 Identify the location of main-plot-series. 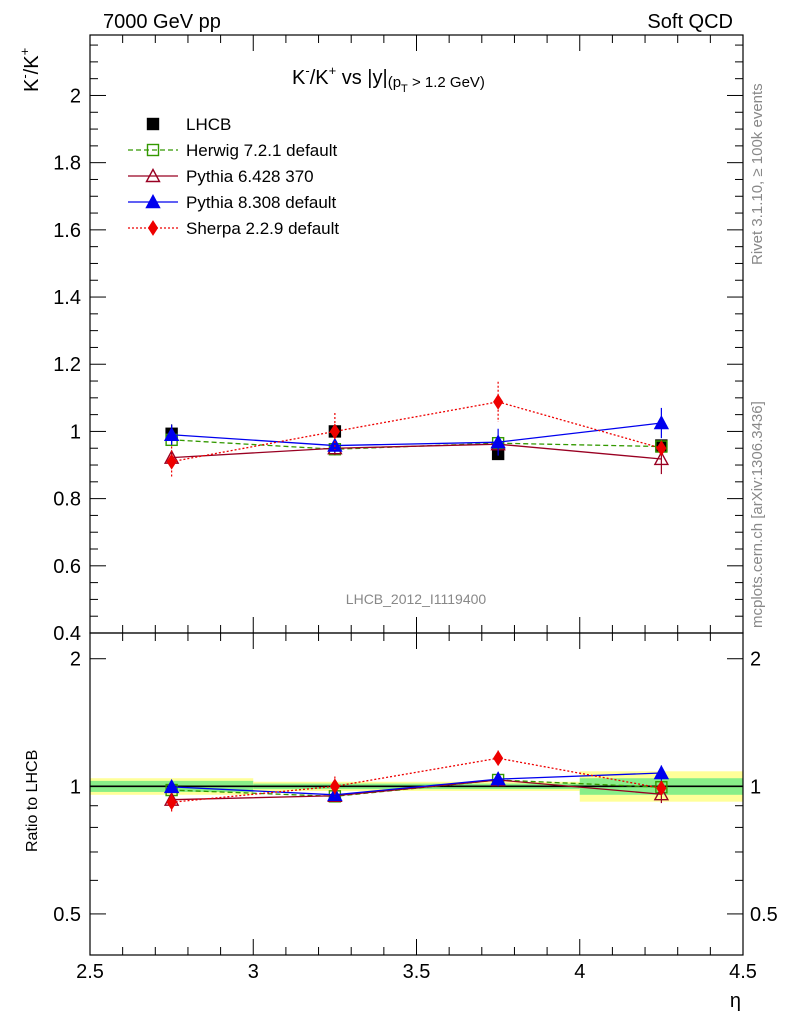
(416, 429).